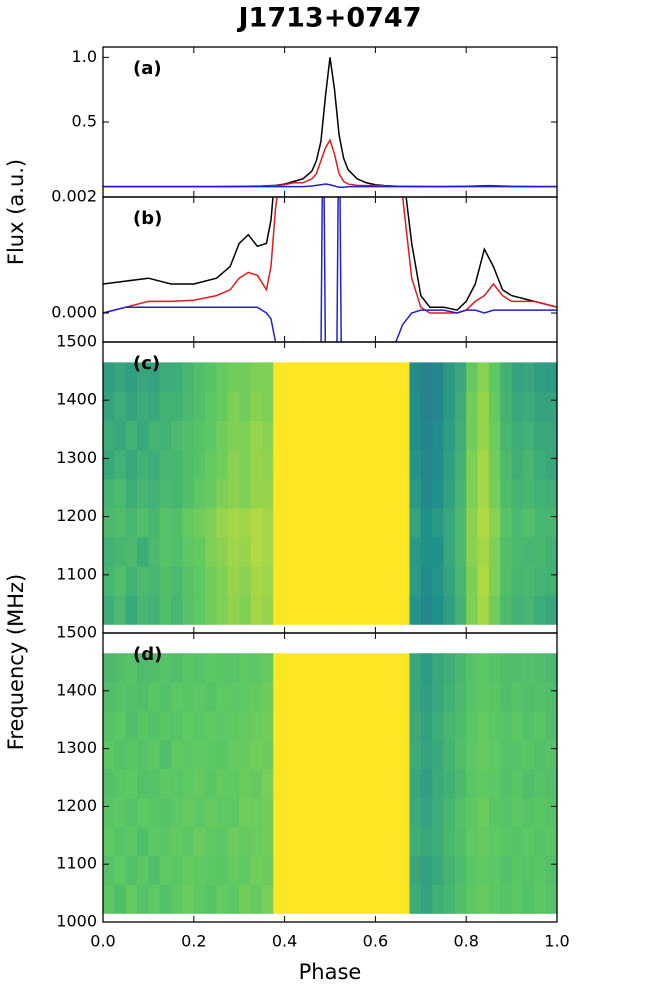 The image size is (664, 997). Describe the element at coordinates (330, 972) in the screenshot. I see `x-axis-label: Phase` at that location.